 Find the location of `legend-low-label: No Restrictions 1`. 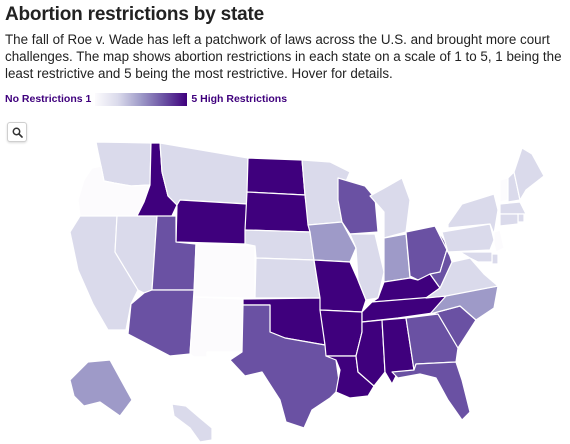

legend-low-label: No Restrictions 1 is located at coordinates (48, 99).